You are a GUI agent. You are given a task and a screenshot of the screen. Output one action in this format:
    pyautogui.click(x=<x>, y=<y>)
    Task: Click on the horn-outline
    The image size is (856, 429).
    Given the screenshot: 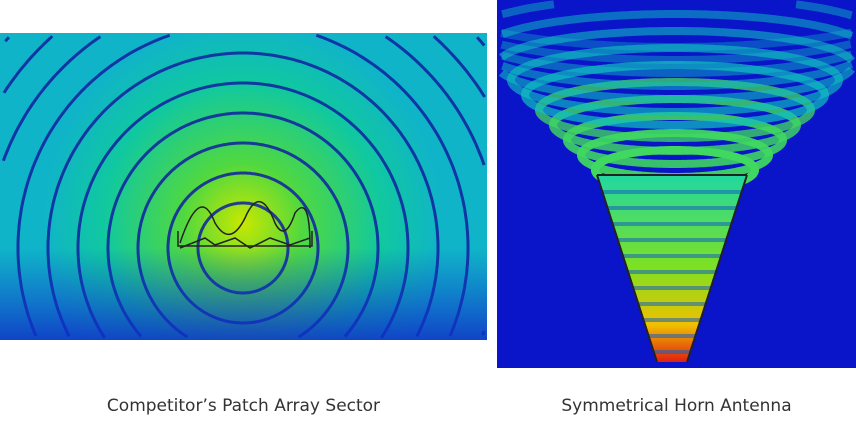 What is the action you would take?
    pyautogui.click(x=672, y=268)
    